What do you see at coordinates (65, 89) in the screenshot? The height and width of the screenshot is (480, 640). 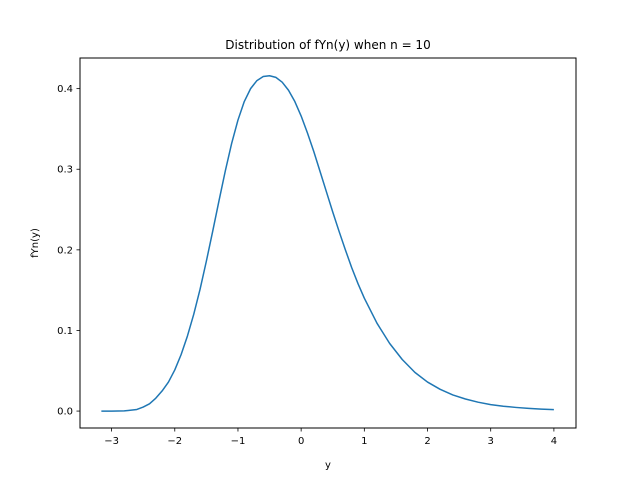 I see `y-tick-label: 0.4` at bounding box center [65, 89].